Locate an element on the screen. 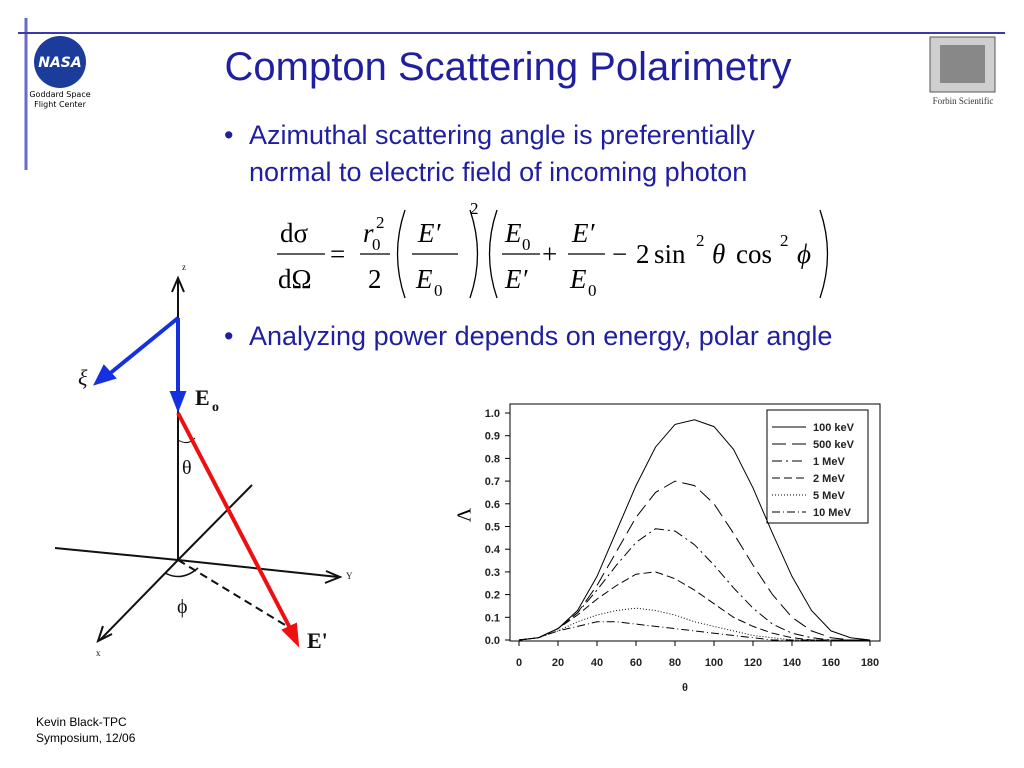 This screenshot has height=768, width=1024. x-tick-label: 100 is located at coordinates (714, 663).